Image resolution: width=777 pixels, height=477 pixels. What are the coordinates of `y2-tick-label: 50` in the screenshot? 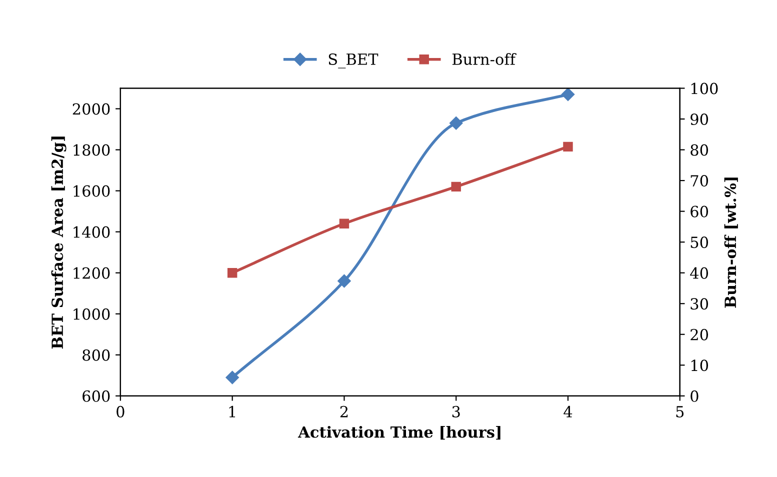 It's located at (699, 242).